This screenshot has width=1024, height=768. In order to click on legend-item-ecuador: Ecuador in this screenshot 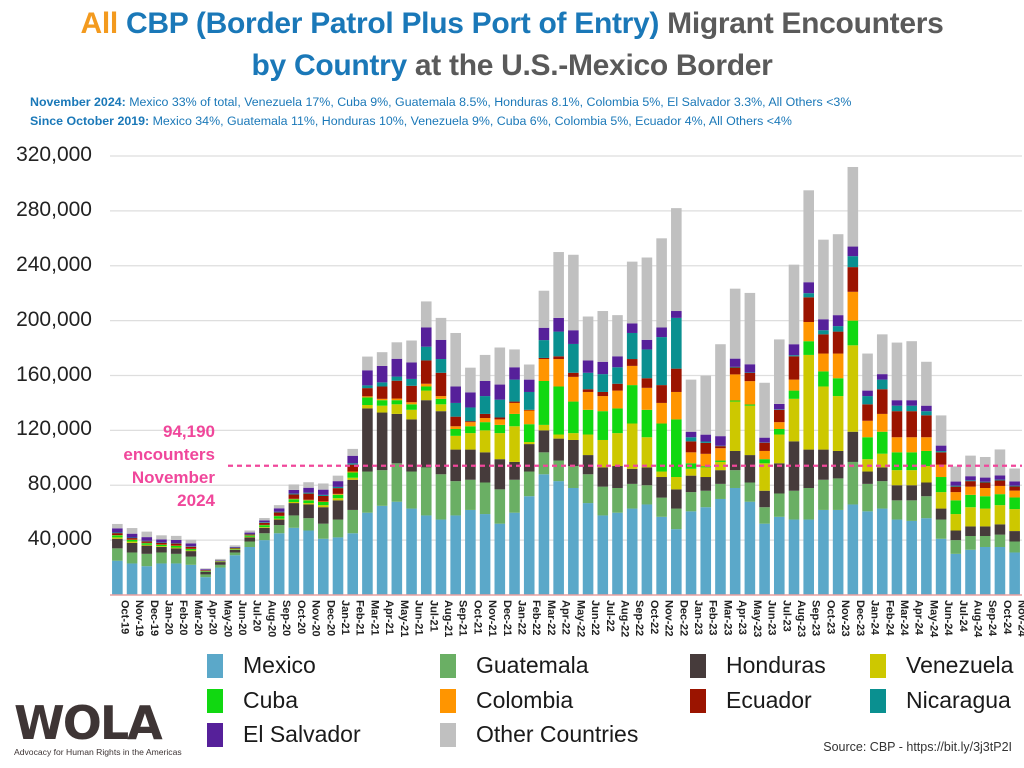, I will do `click(751, 700)`.